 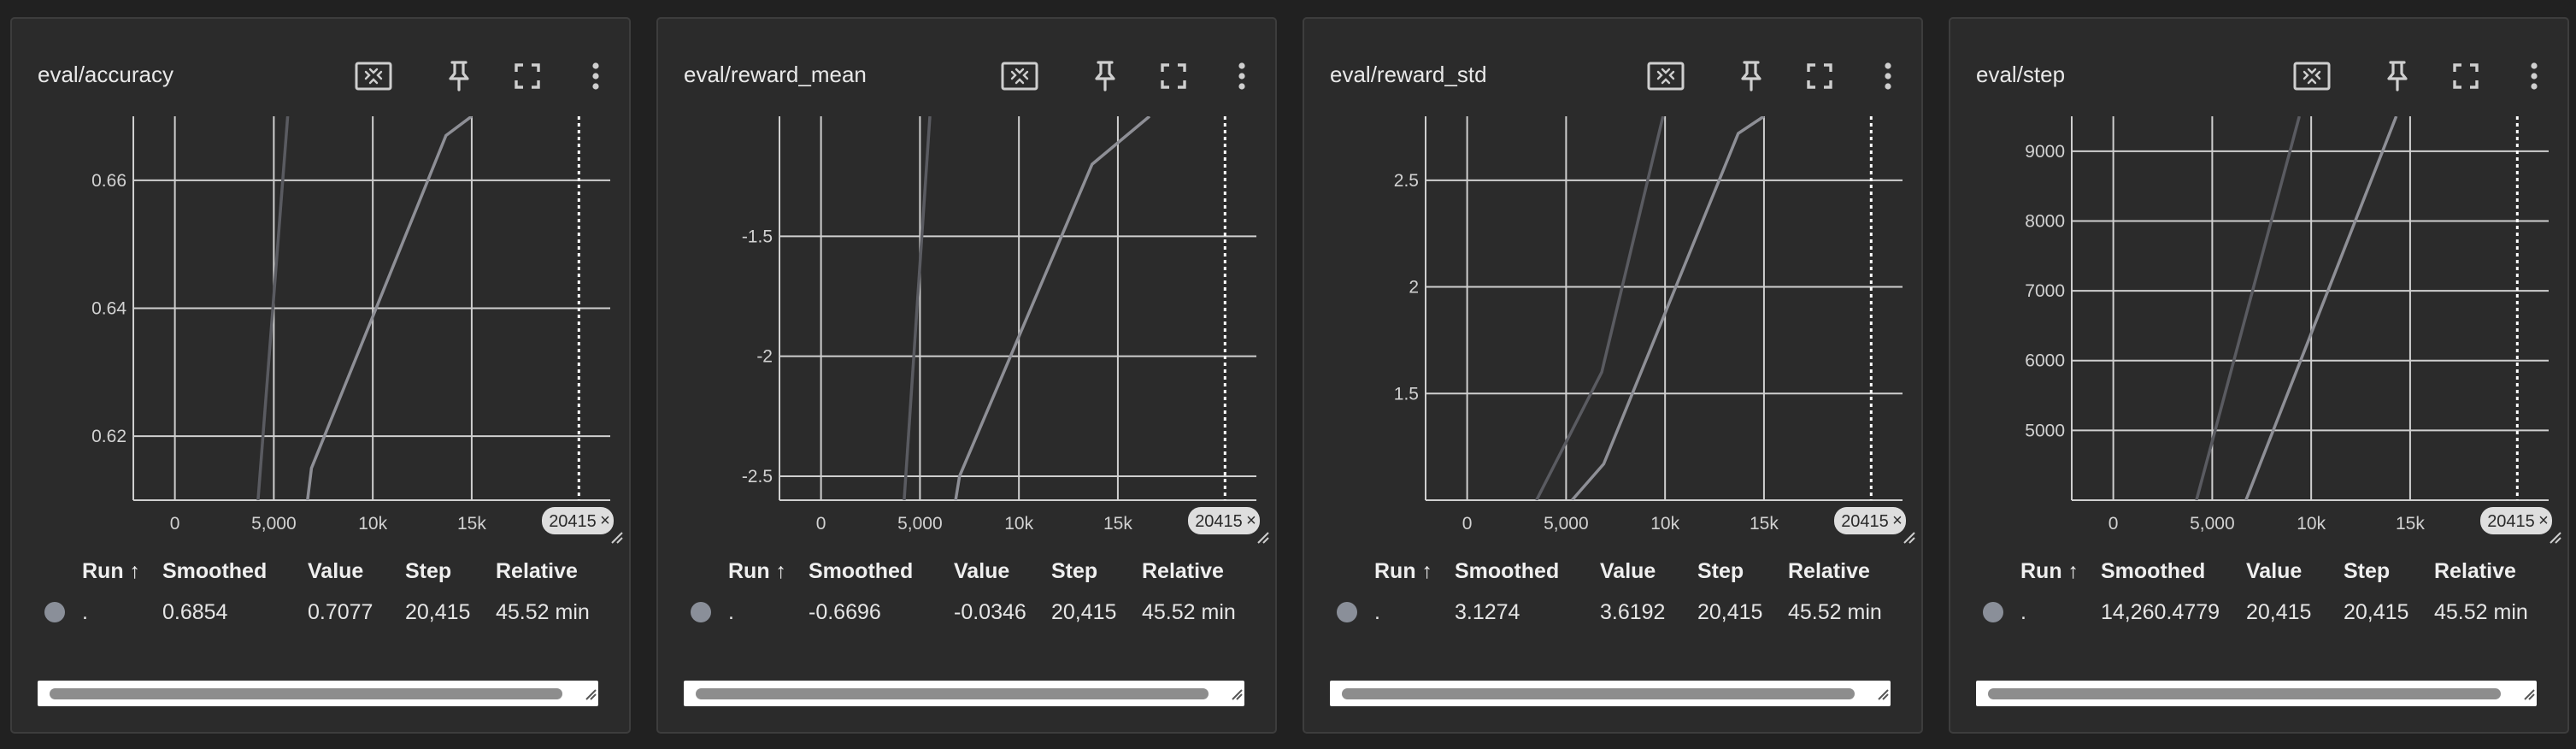 I want to click on y-tick-label: 5000, so click(x=2045, y=430).